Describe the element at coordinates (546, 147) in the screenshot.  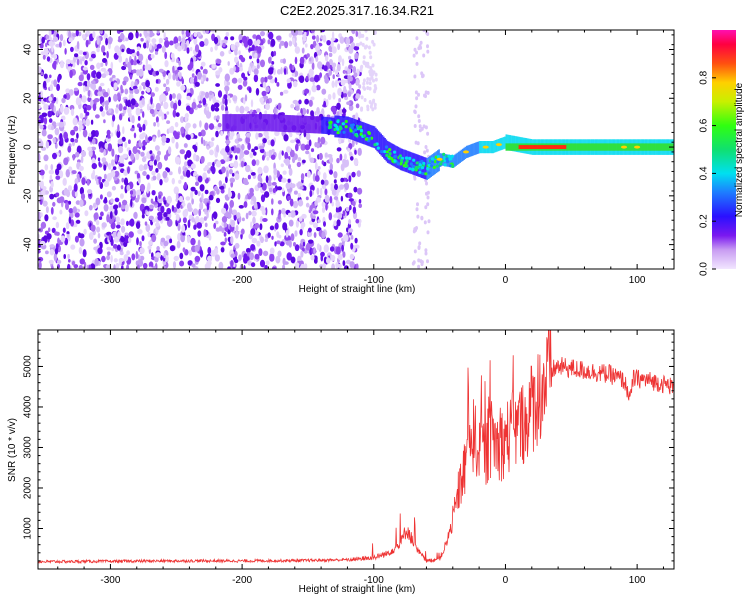
I see `signal-peak-cell` at that location.